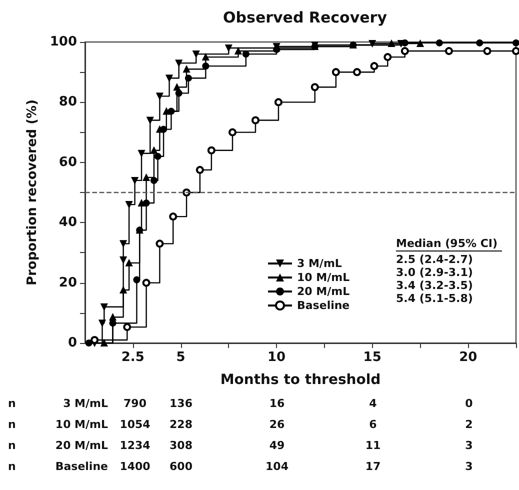  Describe the element at coordinates (240, 445) in the screenshot. I see `text: n 20 M/mL 1234 308 49 11 3` at that location.